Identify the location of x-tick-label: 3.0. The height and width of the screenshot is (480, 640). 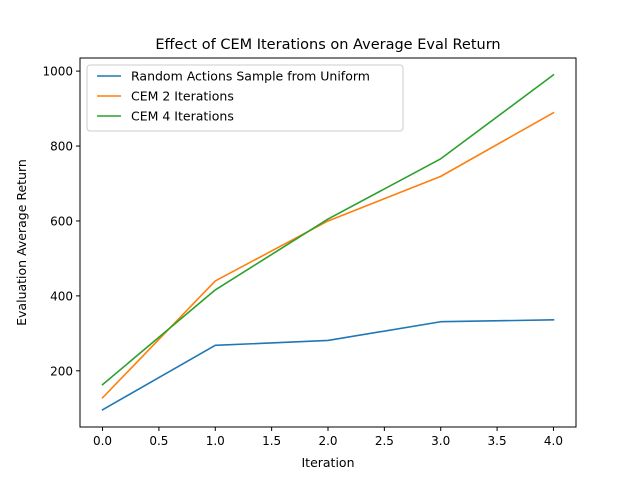
(440, 441).